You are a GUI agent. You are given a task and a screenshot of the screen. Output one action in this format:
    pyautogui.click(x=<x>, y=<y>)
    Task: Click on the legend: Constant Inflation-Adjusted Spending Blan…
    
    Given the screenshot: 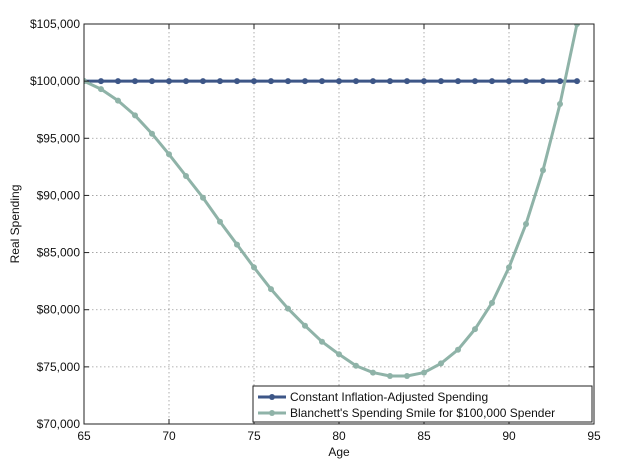 What is the action you would take?
    pyautogui.click(x=422, y=404)
    